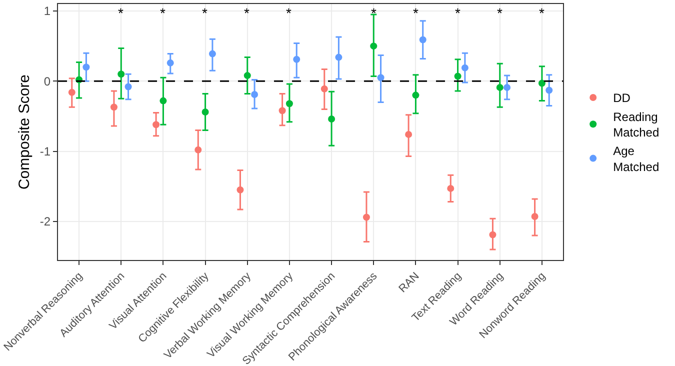 This screenshot has width=675, height=366. Describe the element at coordinates (636, 159) in the screenshot. I see `legend-label: Age Matched` at that location.